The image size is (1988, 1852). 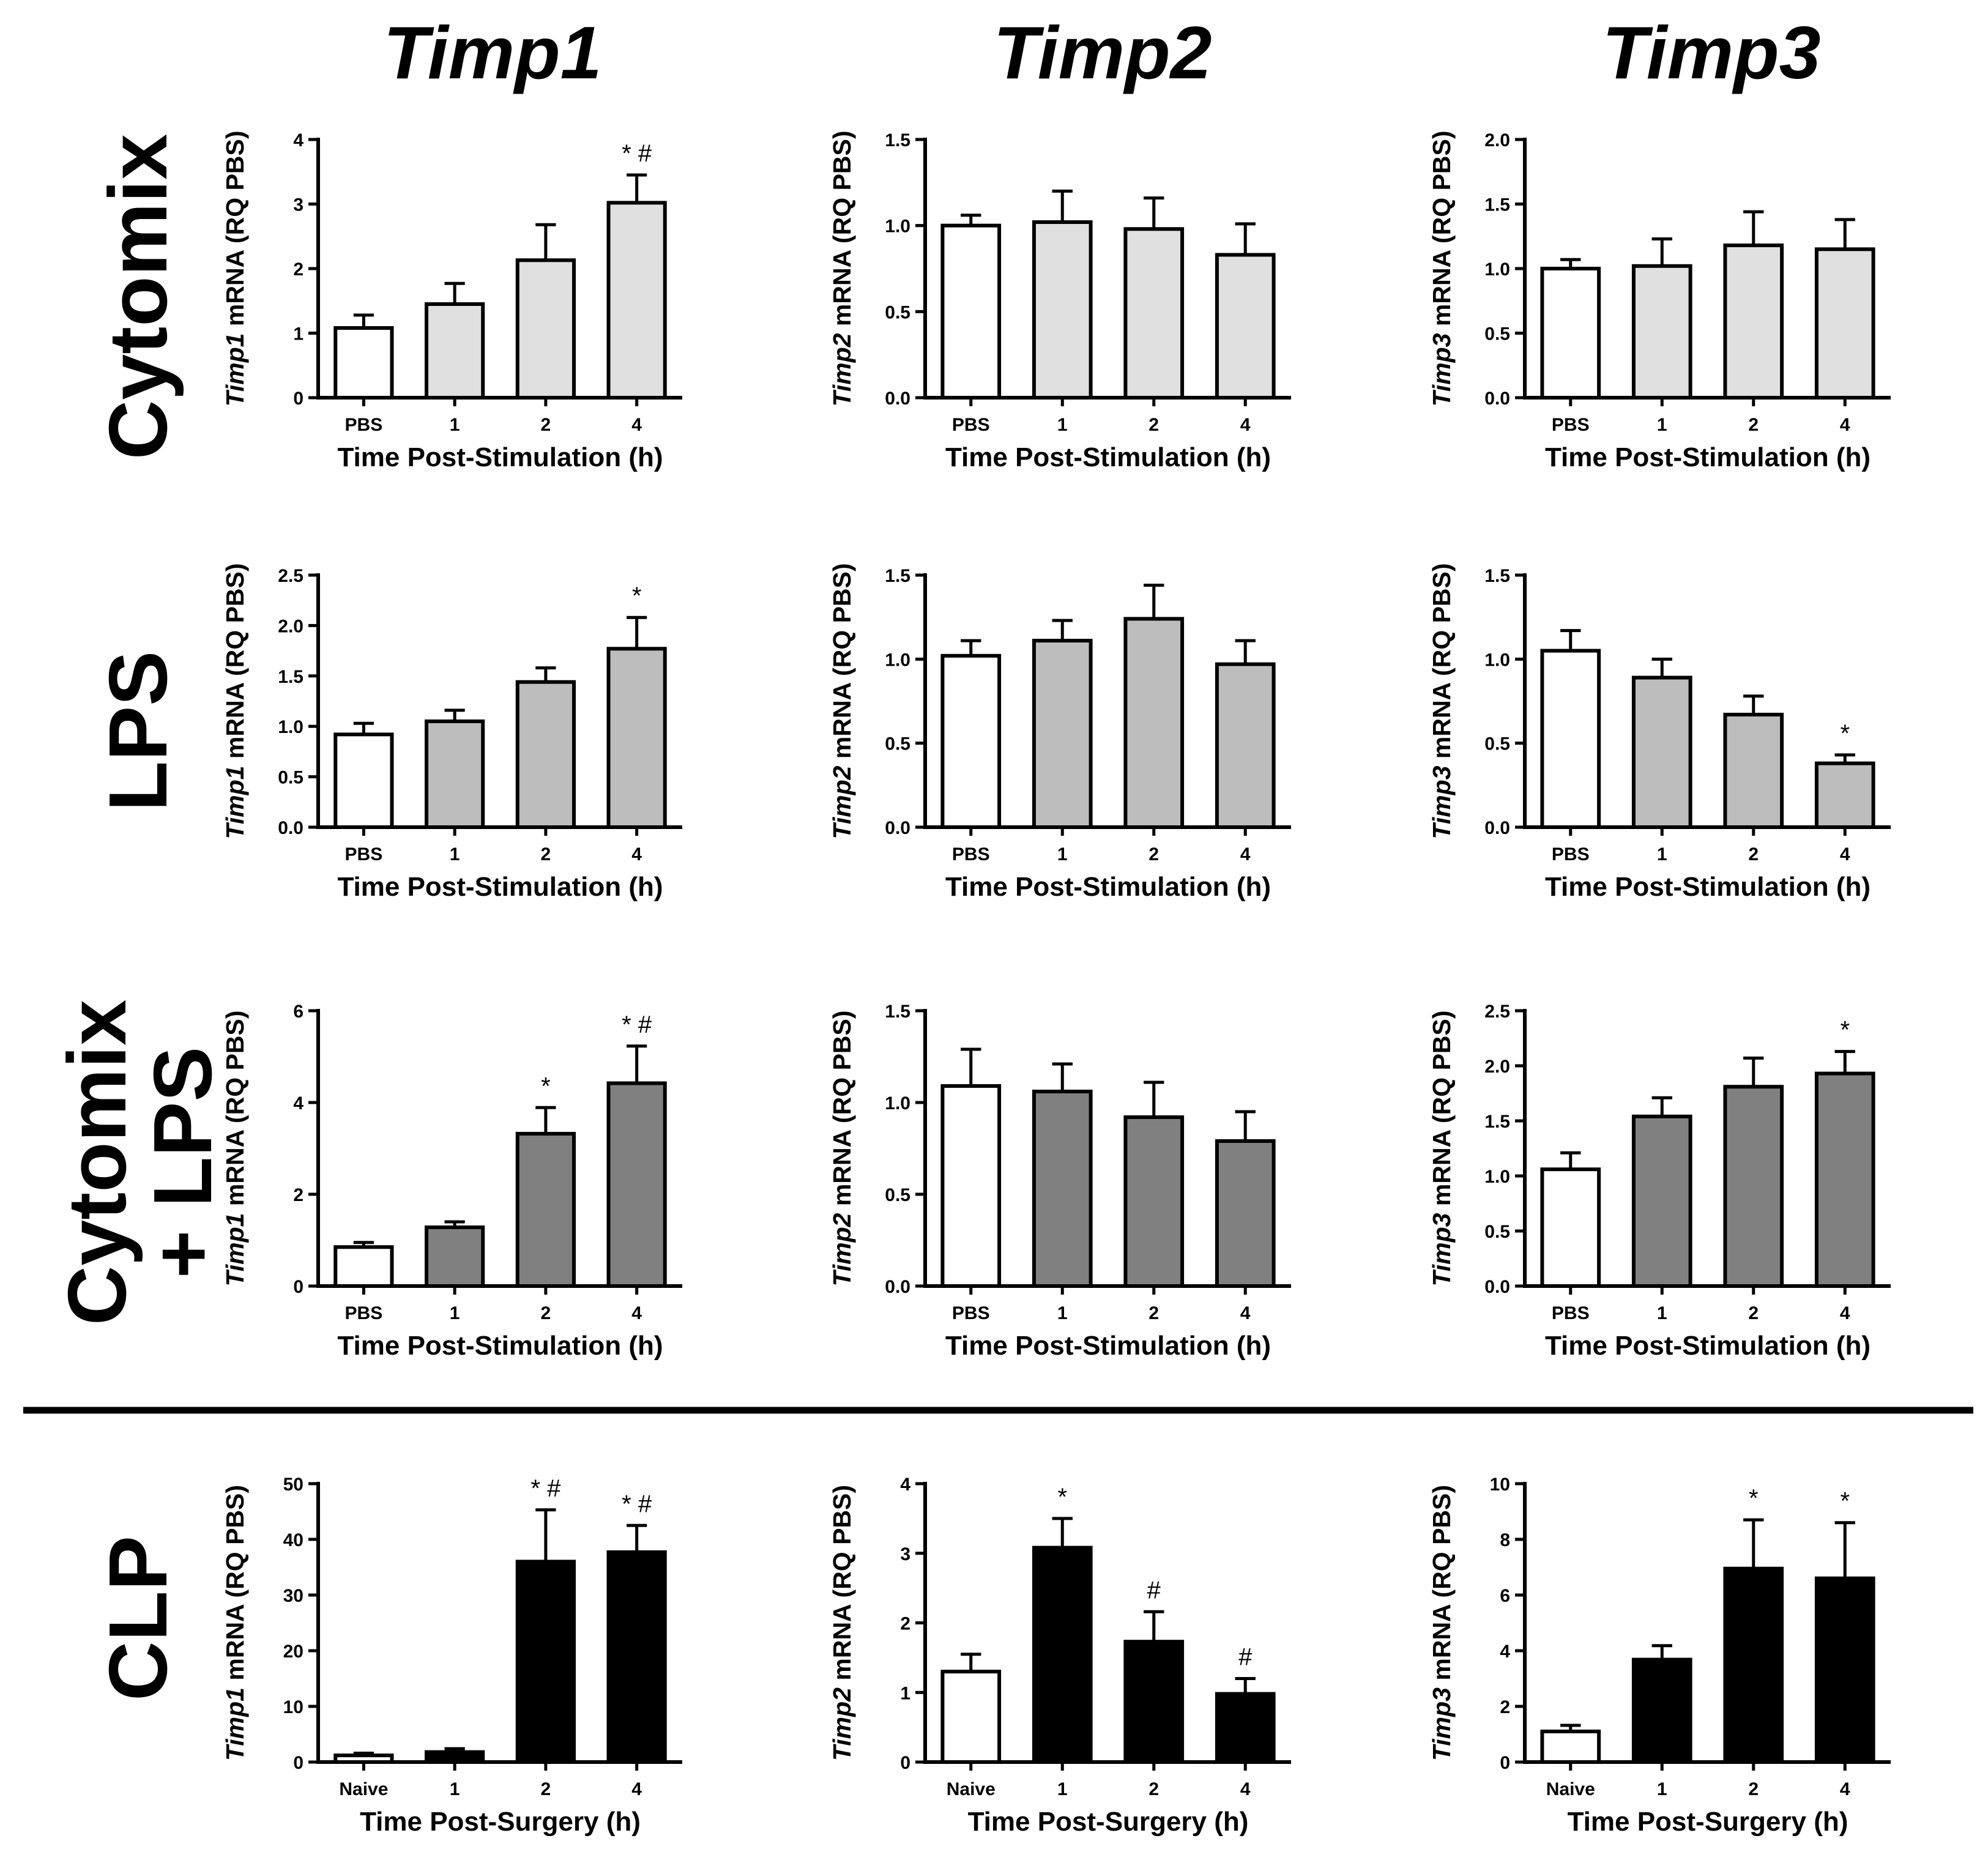 I want to click on row-label-line: CLP, so click(x=138, y=1618).